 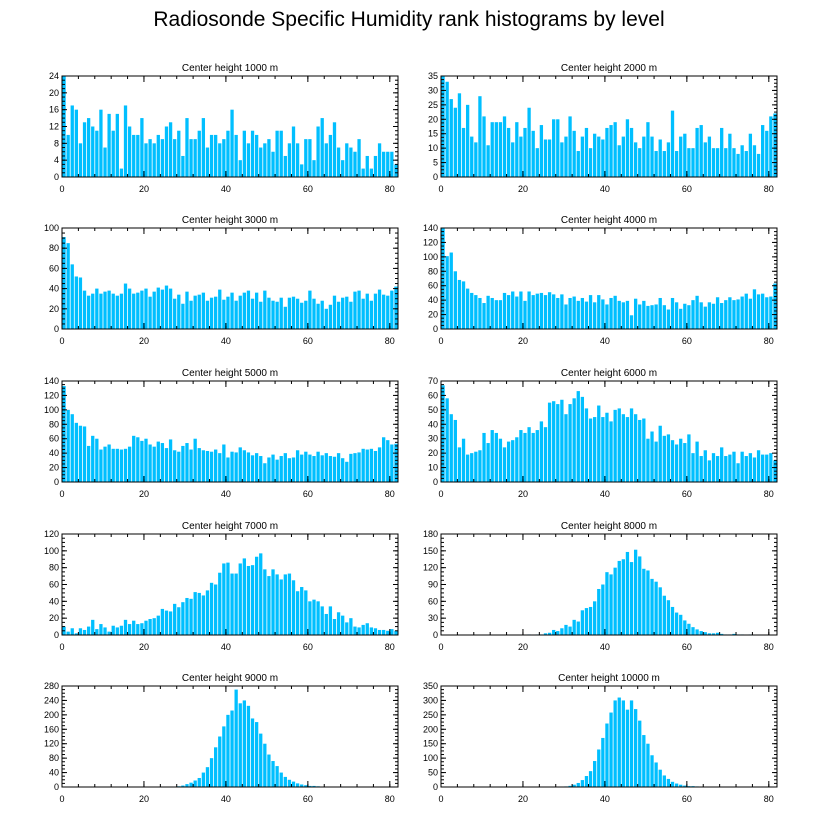 I want to click on y-tick-label: 0, so click(x=435, y=329).